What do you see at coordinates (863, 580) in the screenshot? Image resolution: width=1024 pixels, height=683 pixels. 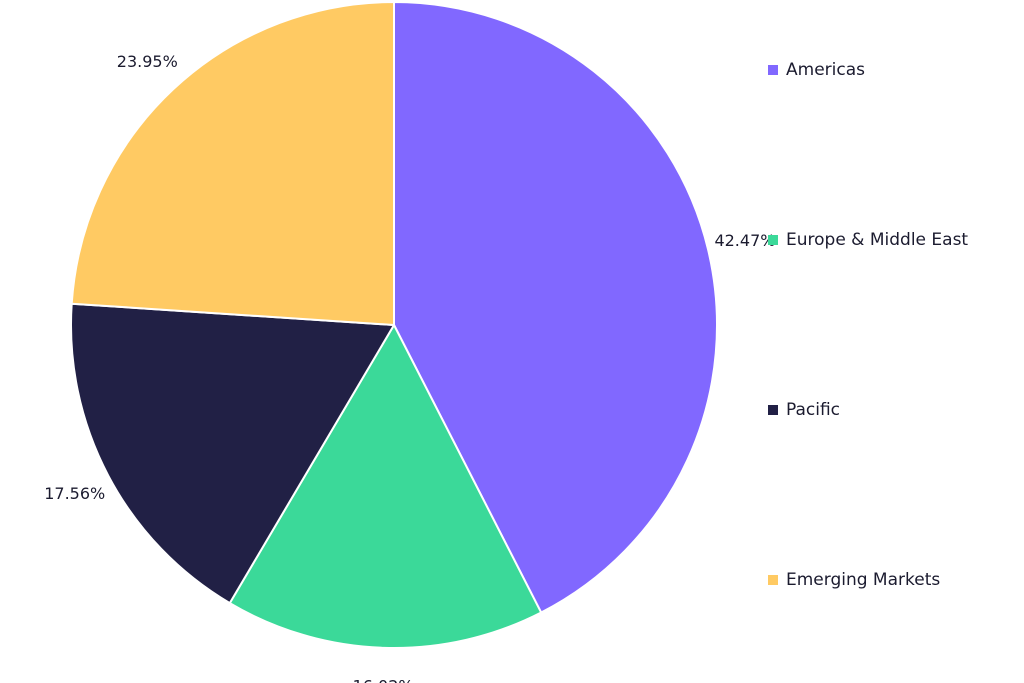 I see `legend-label: Emerging Markets` at bounding box center [863, 580].